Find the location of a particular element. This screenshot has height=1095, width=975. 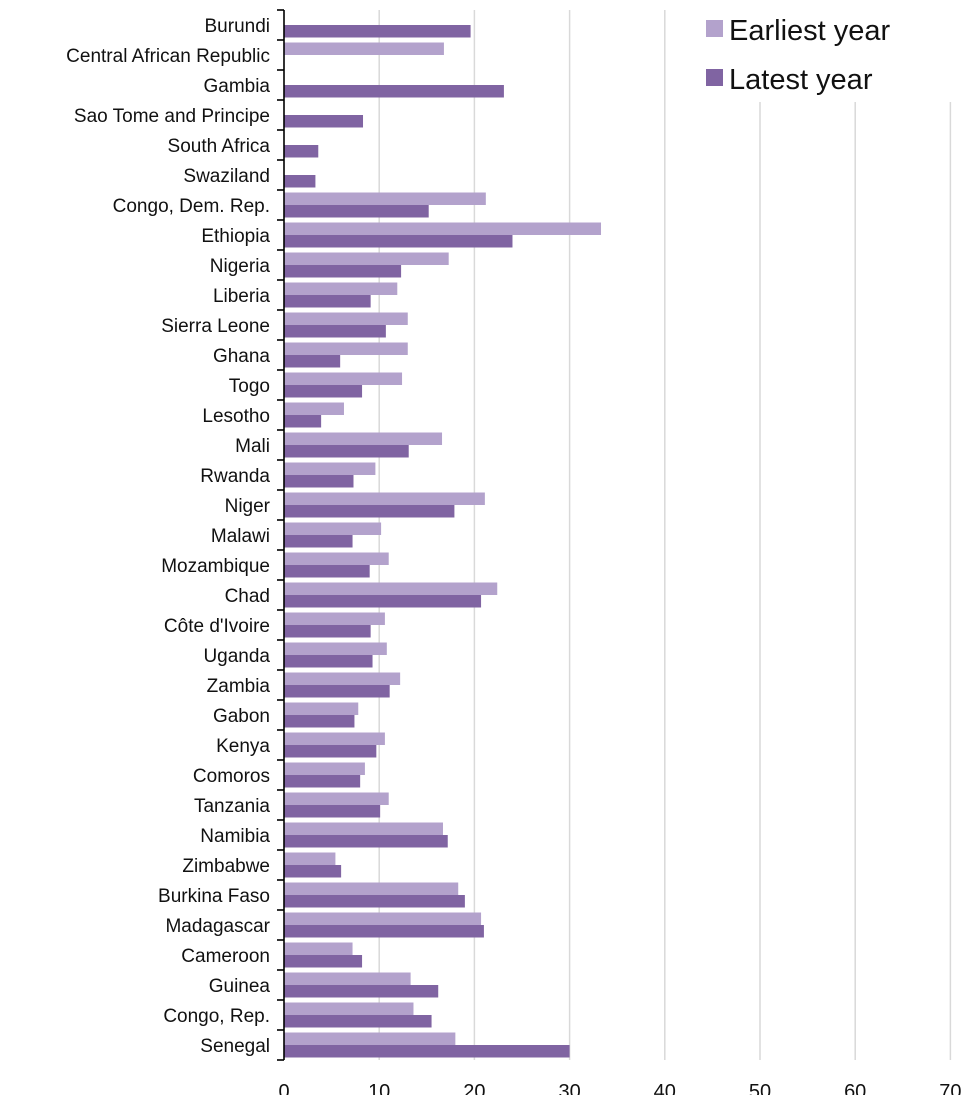

category-label: Nigeria is located at coordinates (240, 266).